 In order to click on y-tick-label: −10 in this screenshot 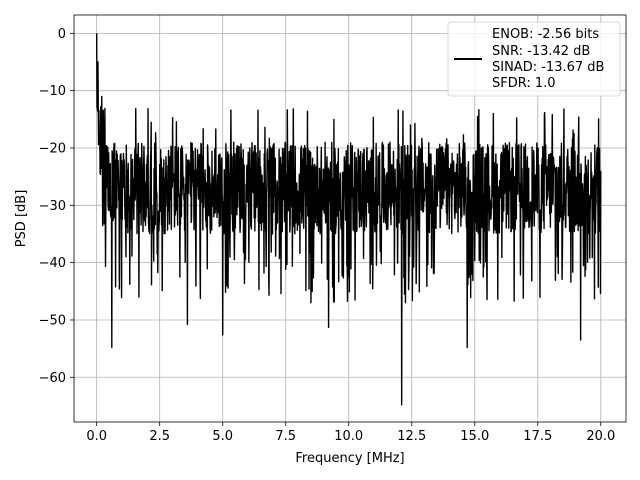, I will do `click(52, 91)`.